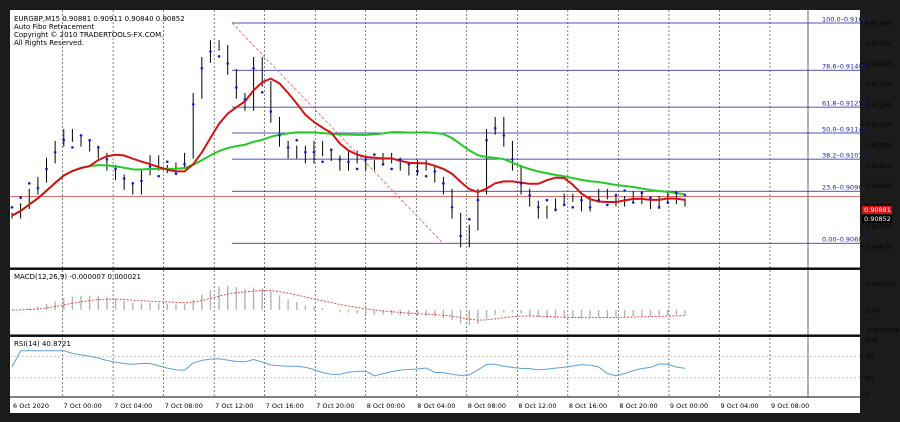 Image resolution: width=900 pixels, height=422 pixels. What do you see at coordinates (844, 67) in the screenshot?
I see `fibo-level-label: 78.6–0.91407` at bounding box center [844, 67].